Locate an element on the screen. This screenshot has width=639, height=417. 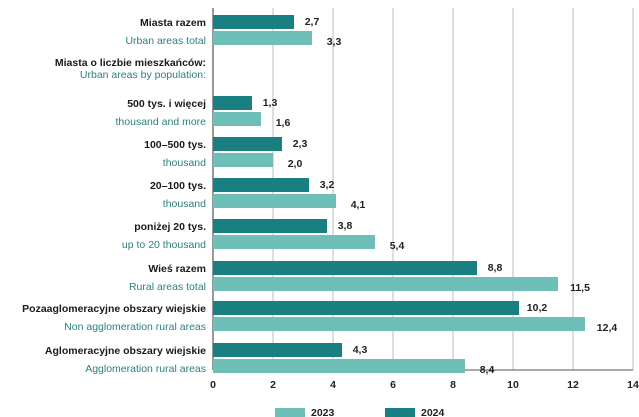
x-tick-label: 14 is located at coordinates (633, 385).